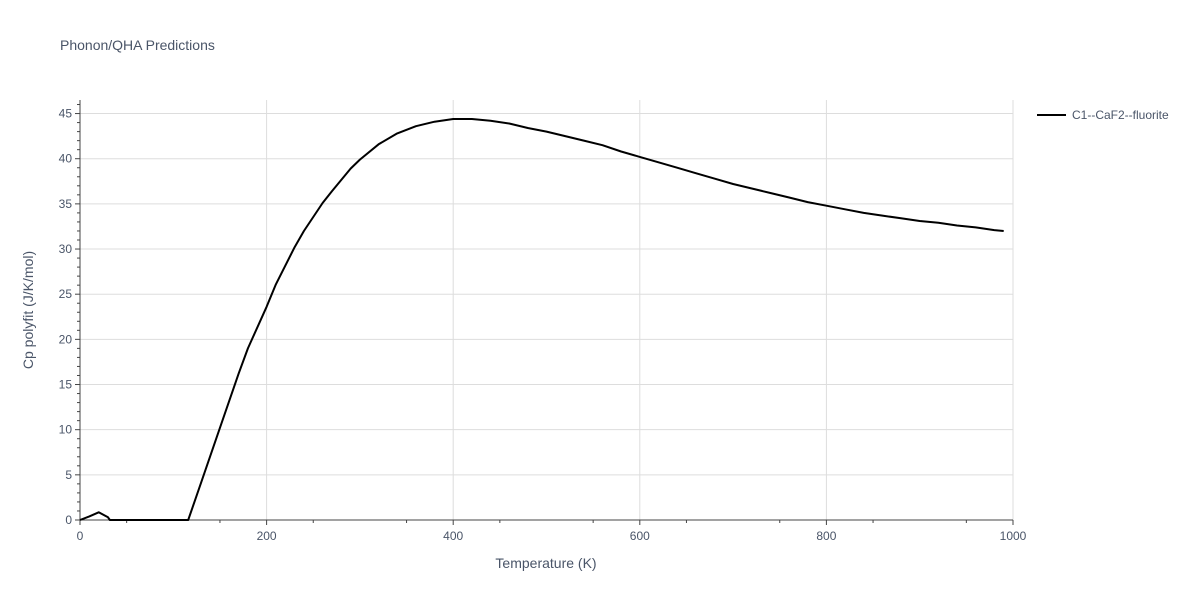 This screenshot has height=600, width=1200. Describe the element at coordinates (826, 536) in the screenshot. I see `x-tick-label: 800` at that location.